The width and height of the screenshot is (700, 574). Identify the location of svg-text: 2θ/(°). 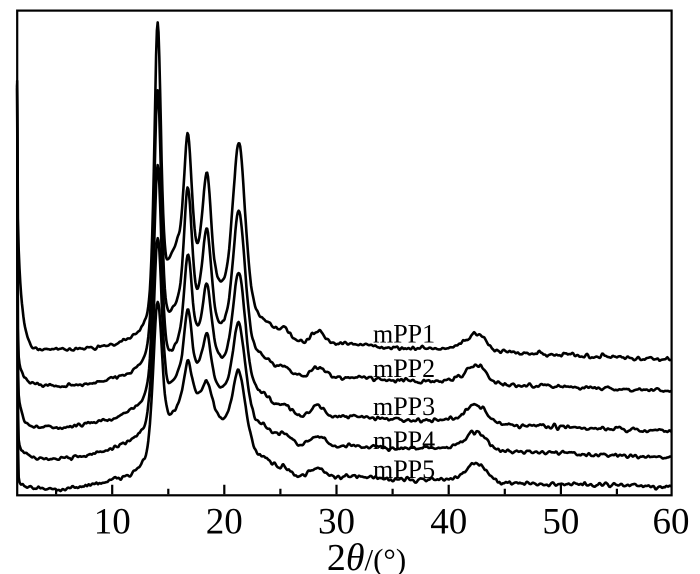
(366, 555).